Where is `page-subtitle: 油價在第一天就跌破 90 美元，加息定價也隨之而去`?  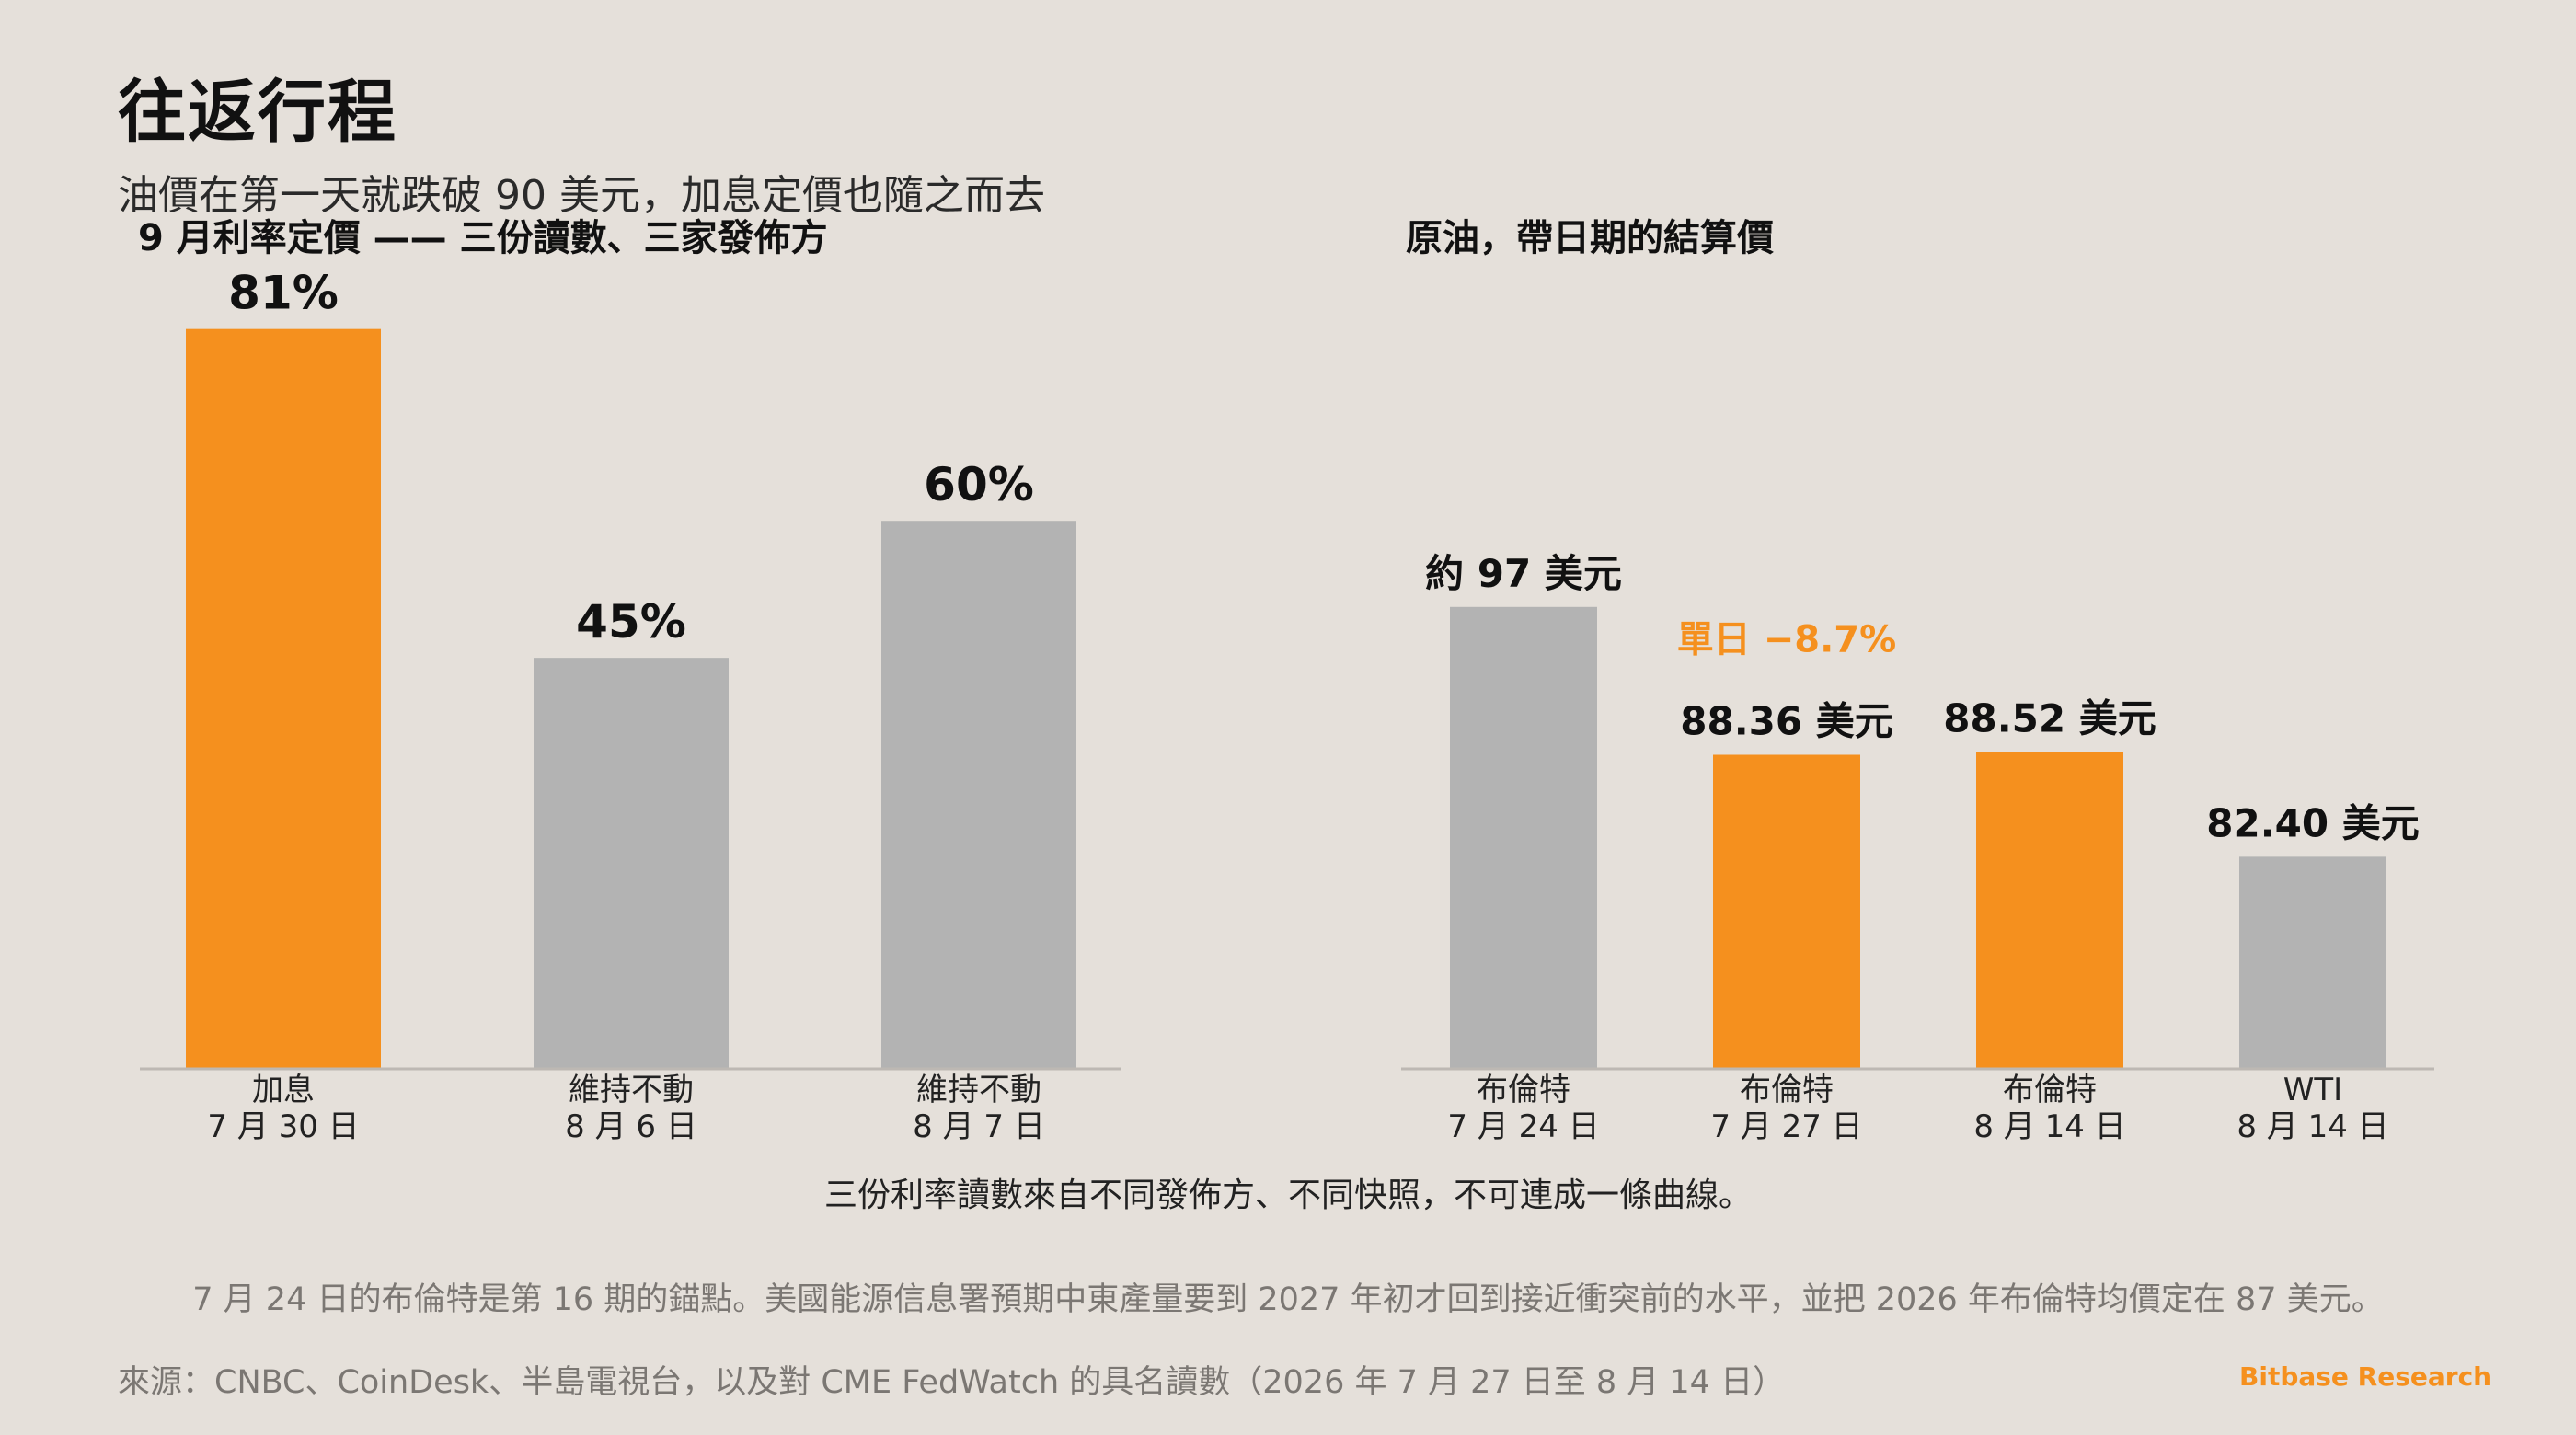 page-subtitle: 油價在第一天就跌破 90 美元，加息定價也隨之而去 is located at coordinates (581, 195).